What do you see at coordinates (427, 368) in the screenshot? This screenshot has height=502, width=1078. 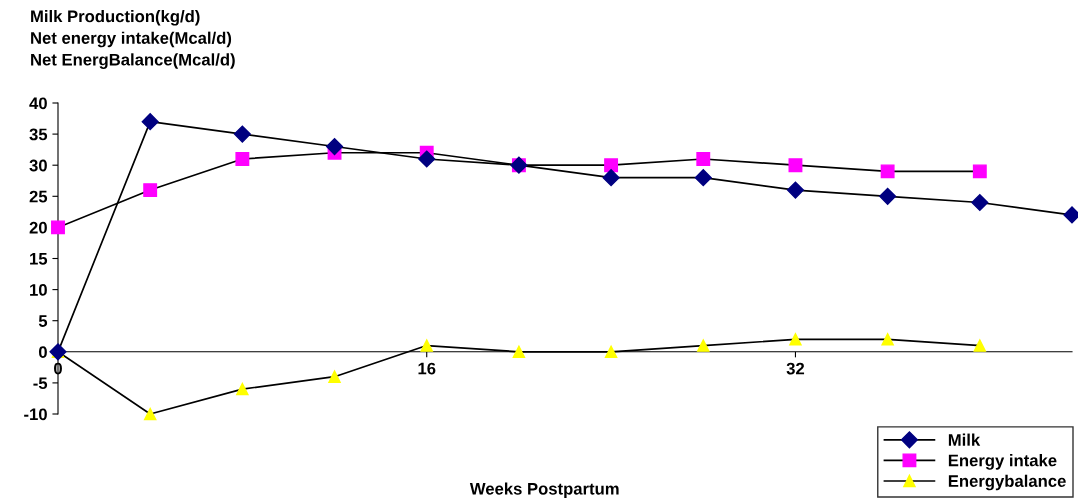 I see `x-tick-label: 16` at bounding box center [427, 368].